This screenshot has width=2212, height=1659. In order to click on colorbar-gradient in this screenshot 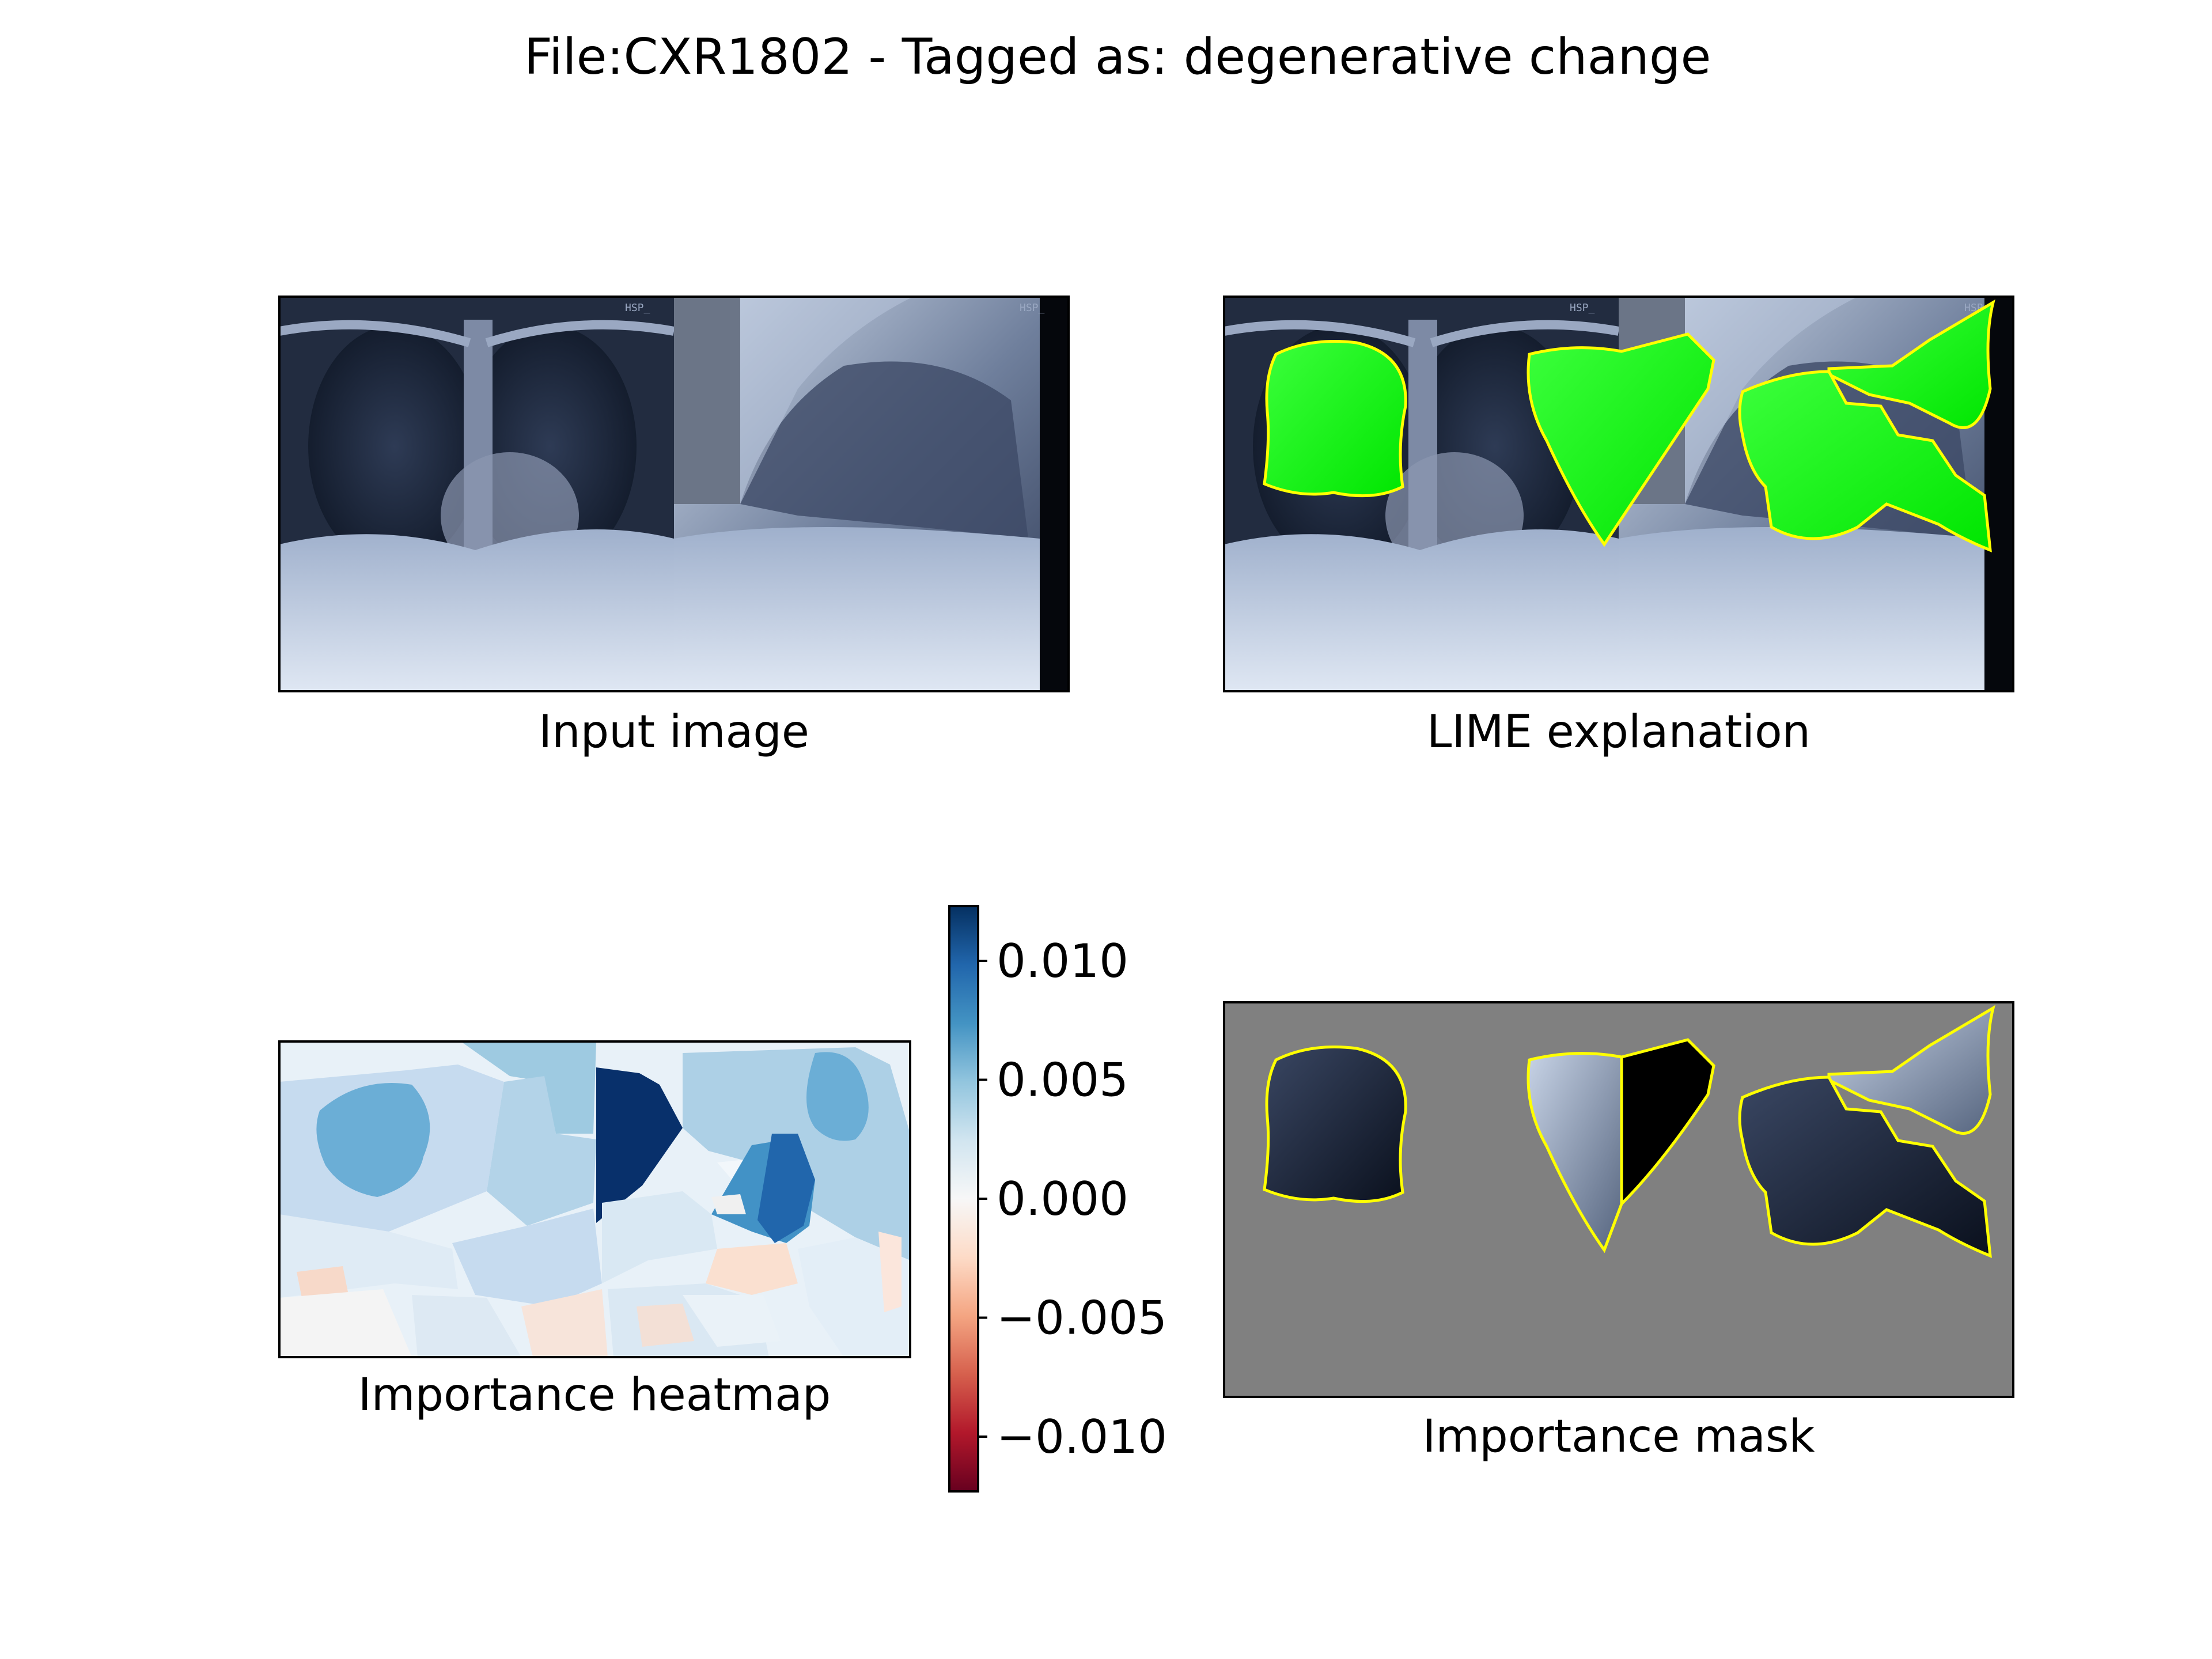, I will do `click(963, 1199)`.